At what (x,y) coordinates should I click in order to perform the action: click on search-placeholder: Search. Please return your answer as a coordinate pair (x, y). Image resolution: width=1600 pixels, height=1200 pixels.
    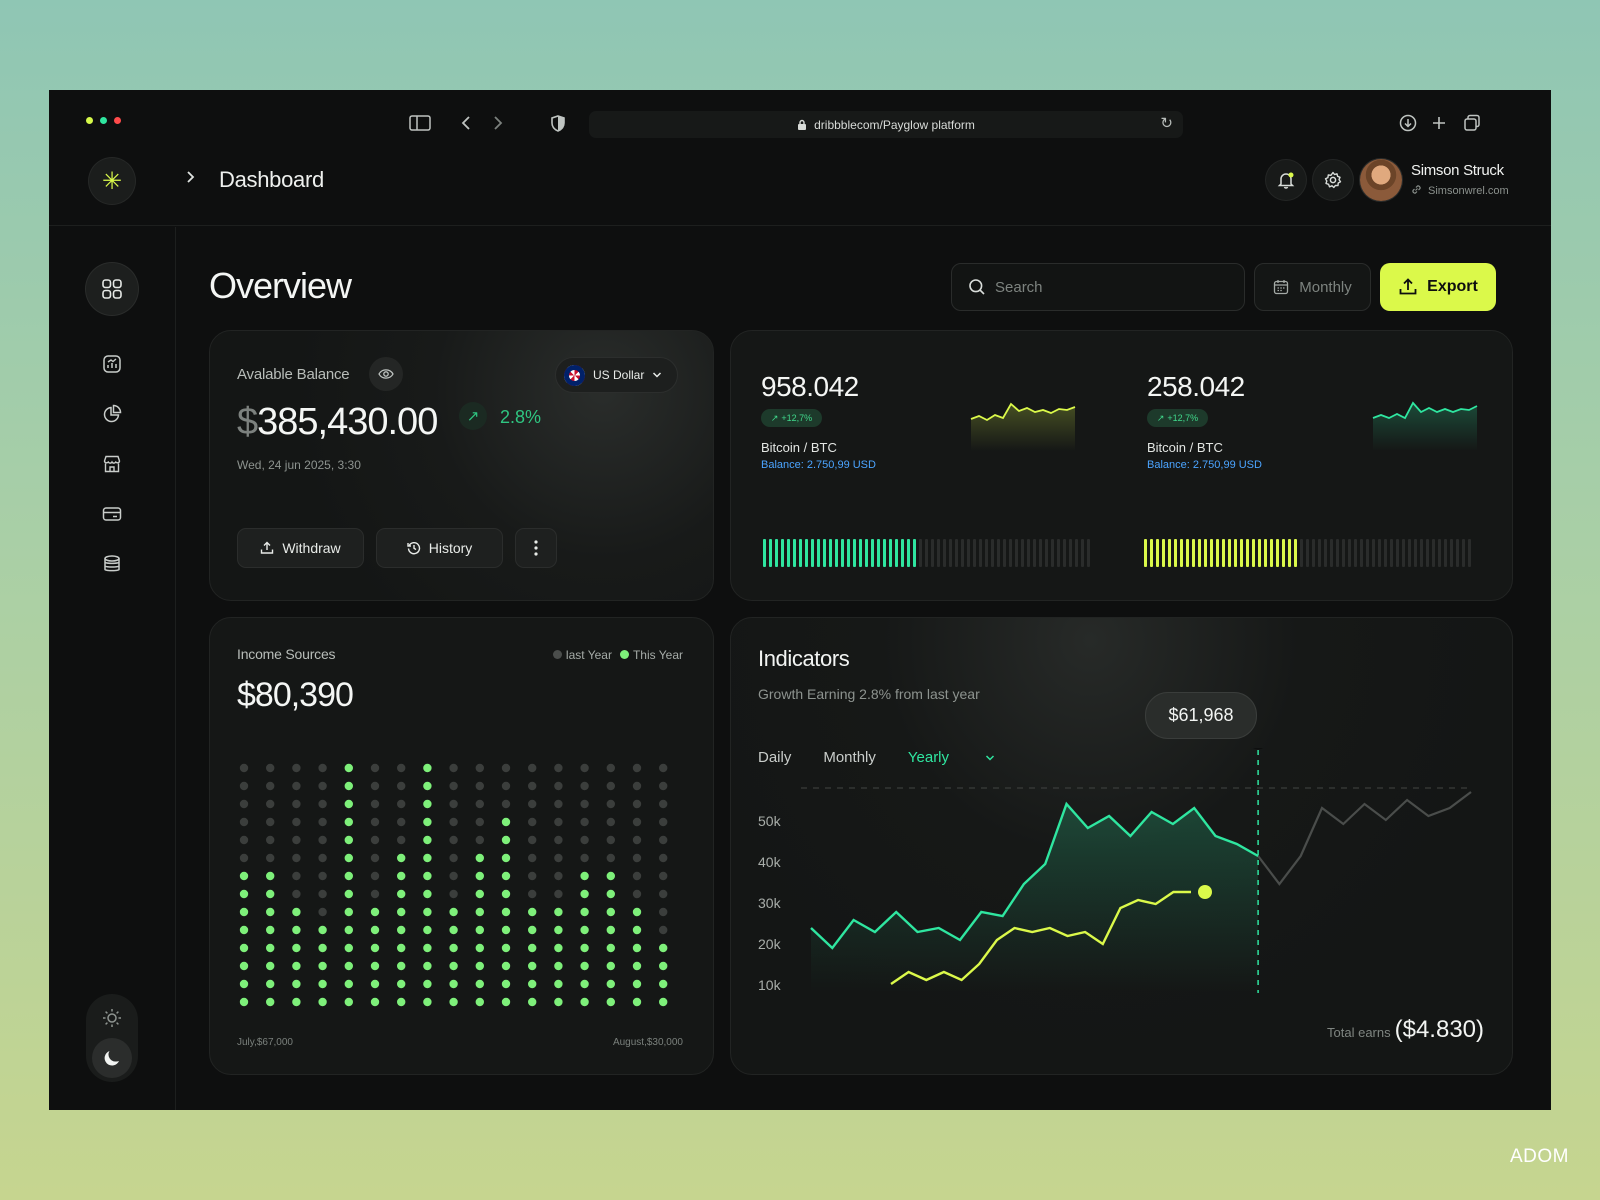
    Looking at the image, I should click on (1019, 287).